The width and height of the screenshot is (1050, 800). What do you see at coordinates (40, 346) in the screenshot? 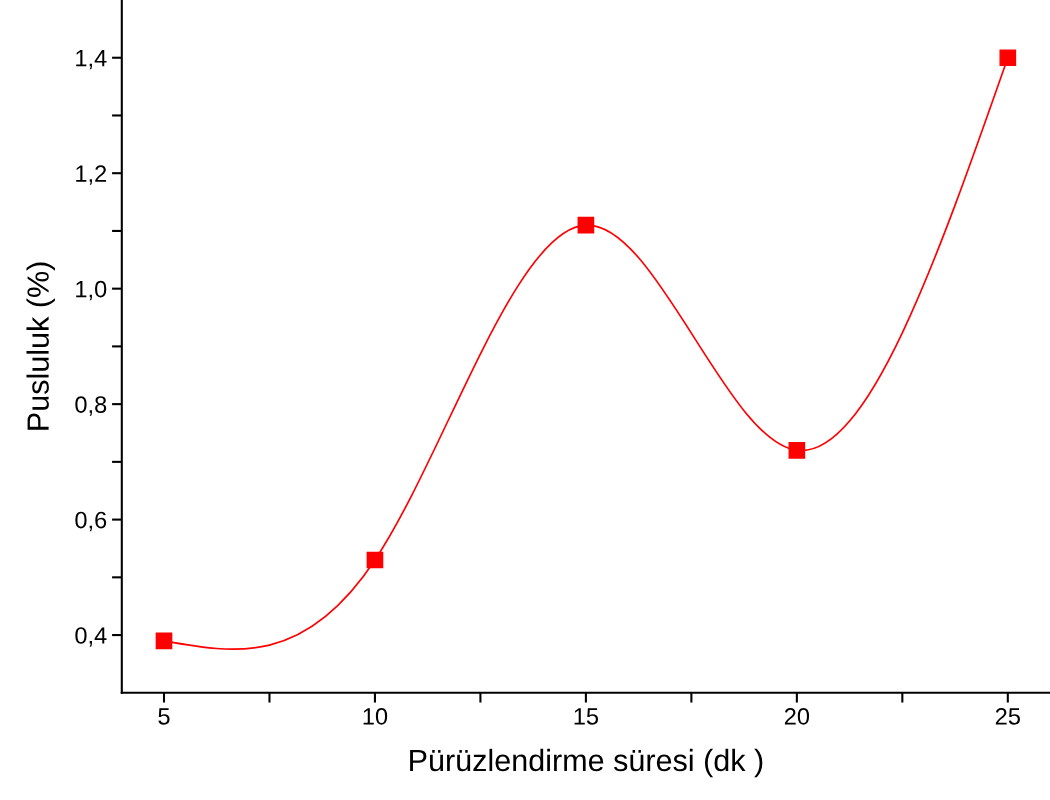
I see `y-axis-title: Pusluluk (%)` at bounding box center [40, 346].